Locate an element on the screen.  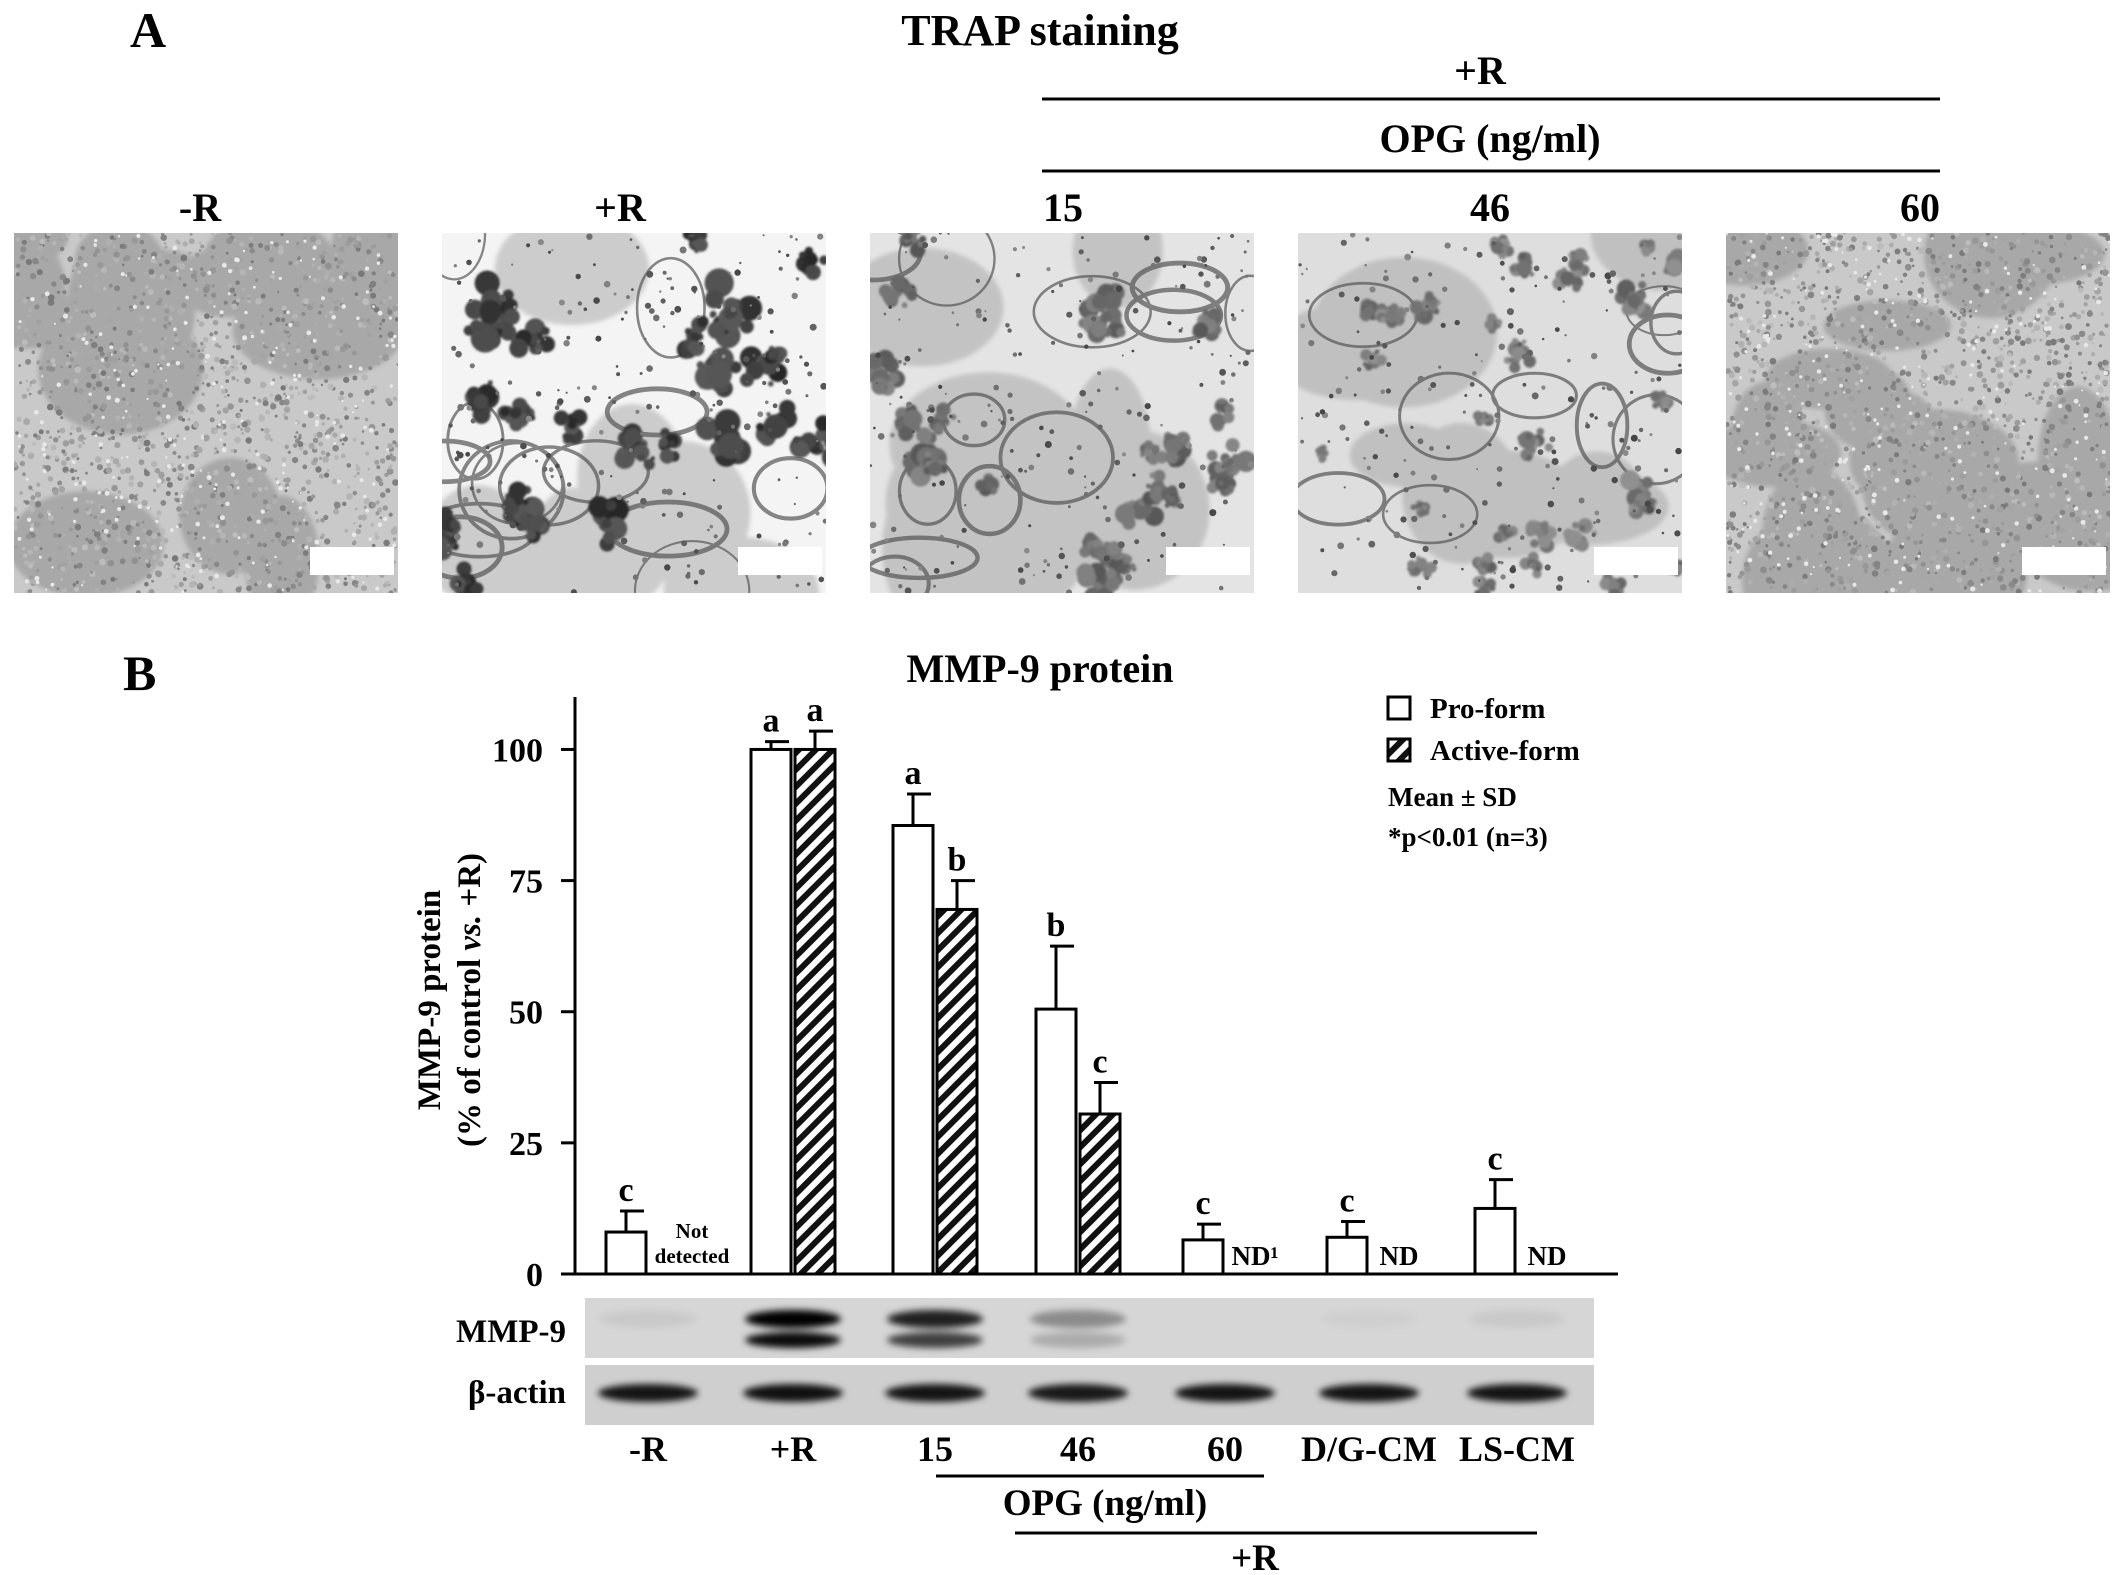
image-label-opg-60: 60 is located at coordinates (1920, 207).